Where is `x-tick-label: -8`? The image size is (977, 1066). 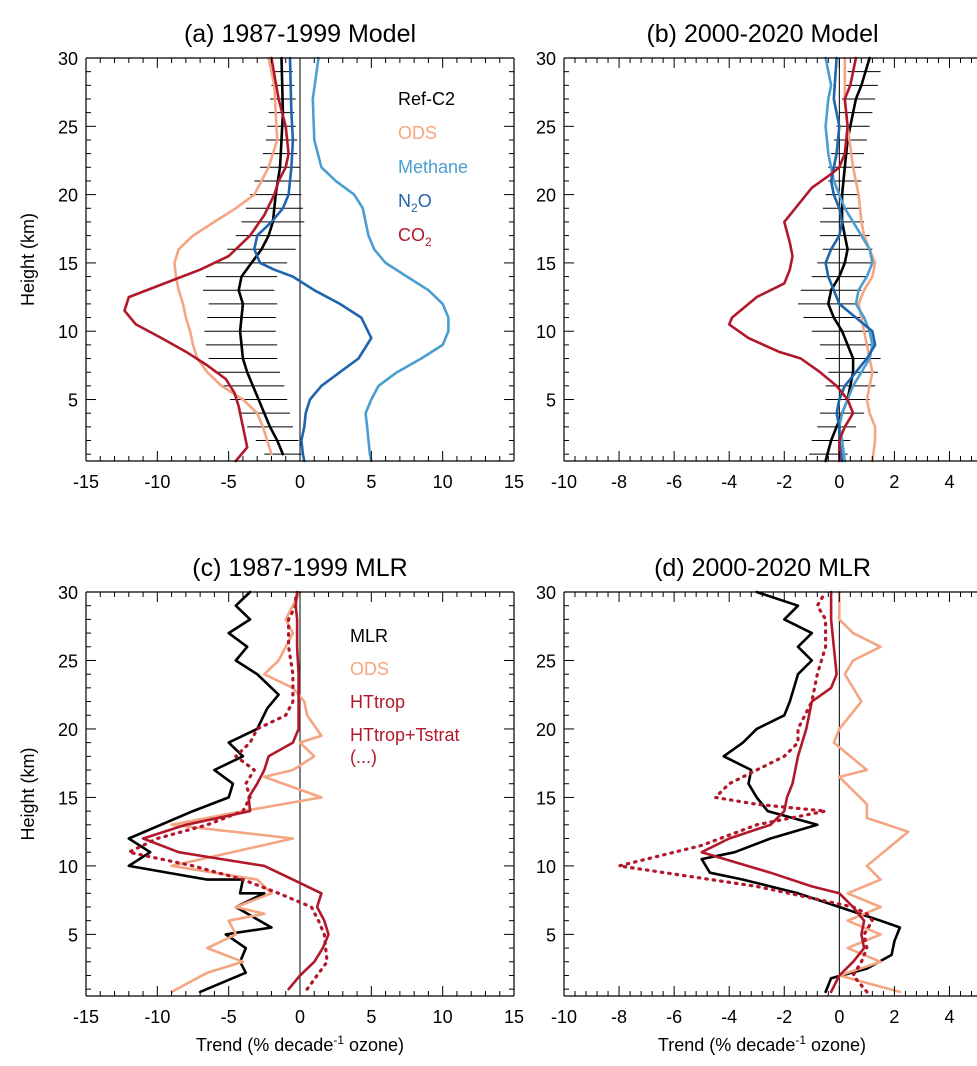
x-tick-label: -8 is located at coordinates (619, 482).